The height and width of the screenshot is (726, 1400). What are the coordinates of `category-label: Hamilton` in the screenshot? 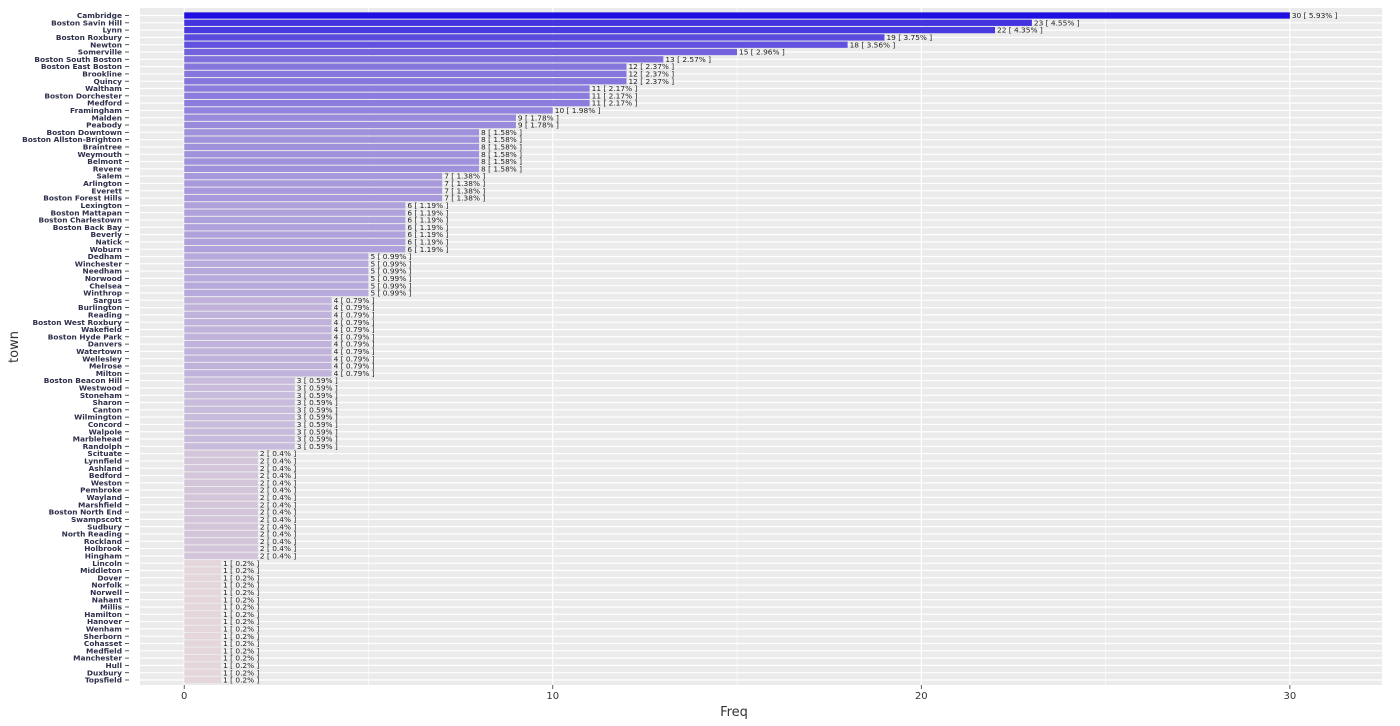 It's located at (103, 614).